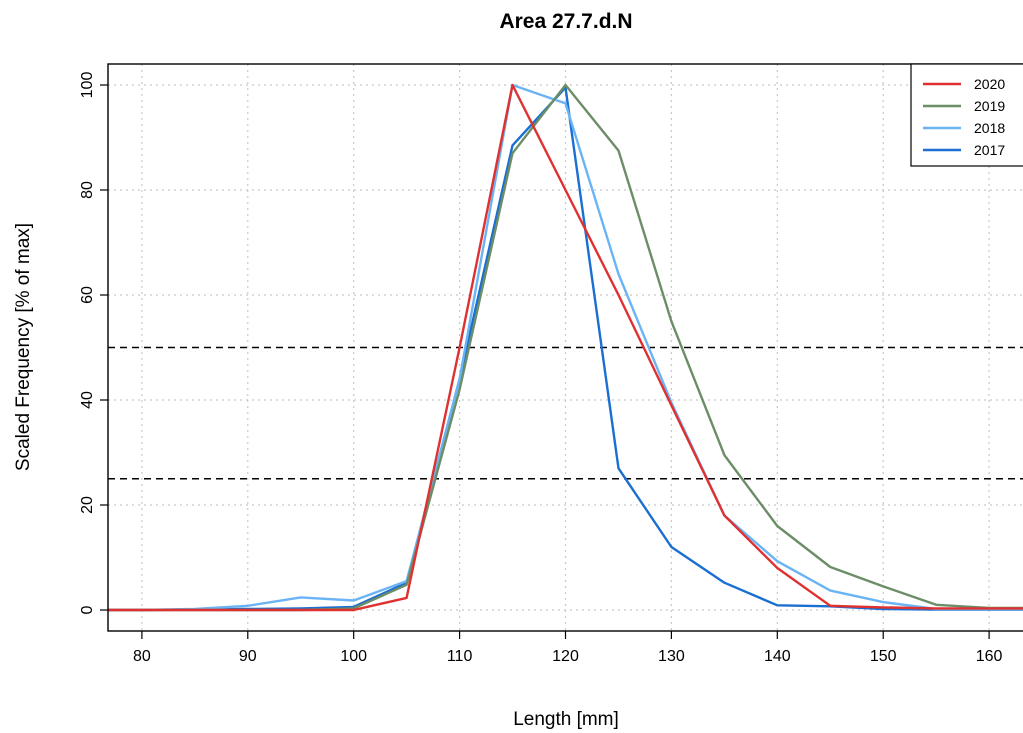 This screenshot has width=1023, height=733. Describe the element at coordinates (87, 505) in the screenshot. I see `y-tick-label: 20` at that location.